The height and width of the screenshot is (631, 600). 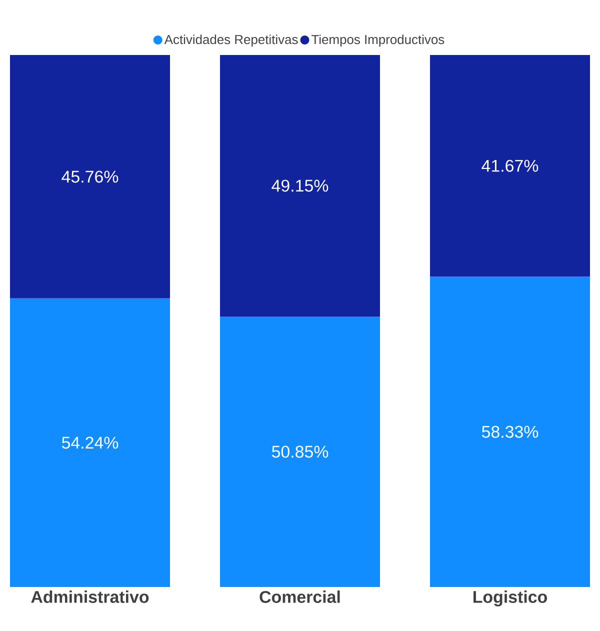 What do you see at coordinates (300, 186) in the screenshot?
I see `data-label: 49.15%` at bounding box center [300, 186].